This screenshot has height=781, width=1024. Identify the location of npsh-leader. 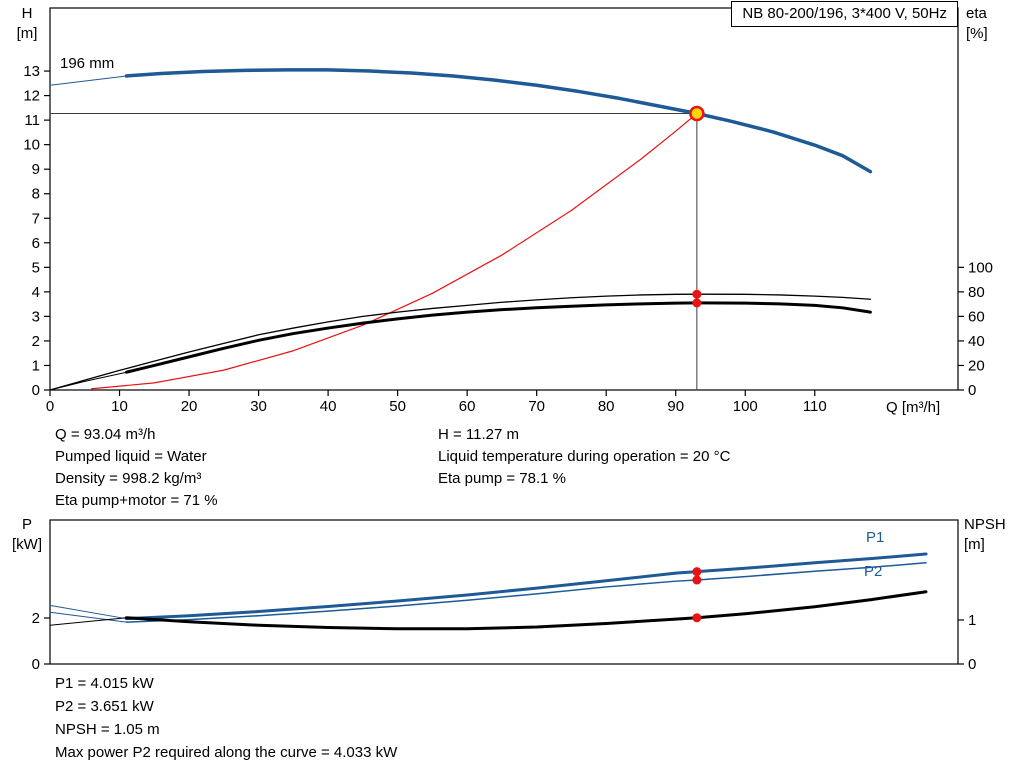
(88, 621).